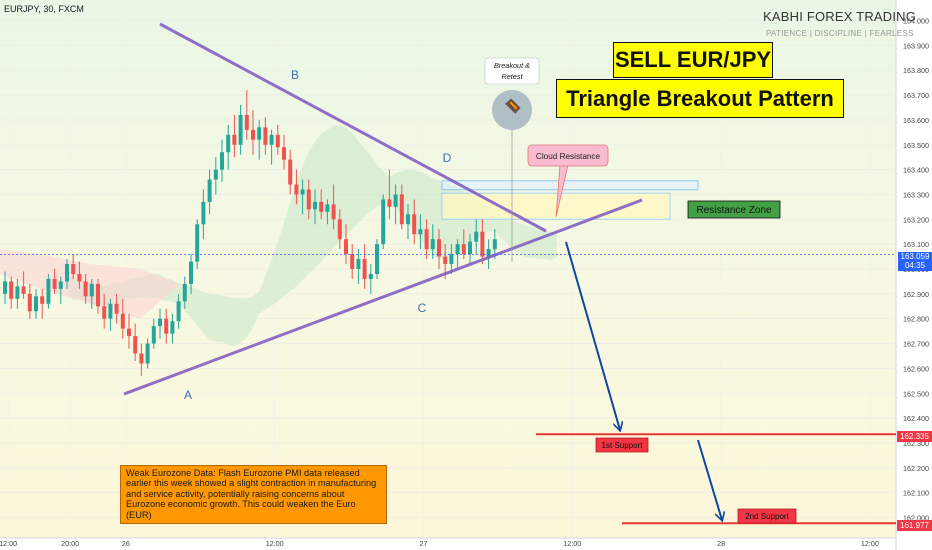 This screenshot has width=932, height=550. I want to click on cloud-resistance-label: Cloud Resistance, so click(568, 156).